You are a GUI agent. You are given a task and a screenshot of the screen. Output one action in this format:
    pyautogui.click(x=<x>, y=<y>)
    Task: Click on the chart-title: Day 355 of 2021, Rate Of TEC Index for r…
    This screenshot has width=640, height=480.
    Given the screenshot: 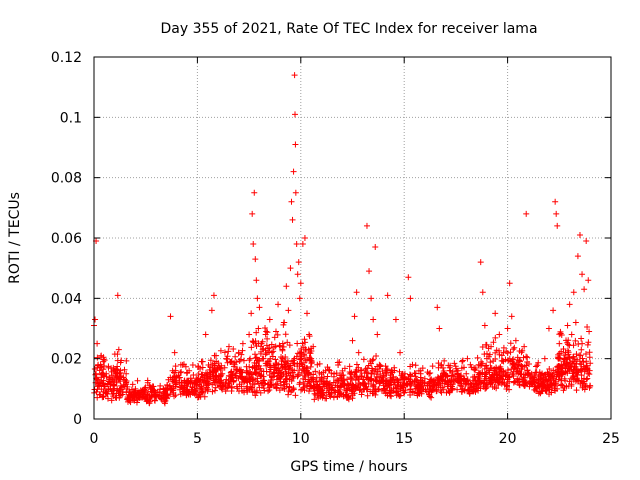 What is the action you would take?
    pyautogui.click(x=348, y=29)
    